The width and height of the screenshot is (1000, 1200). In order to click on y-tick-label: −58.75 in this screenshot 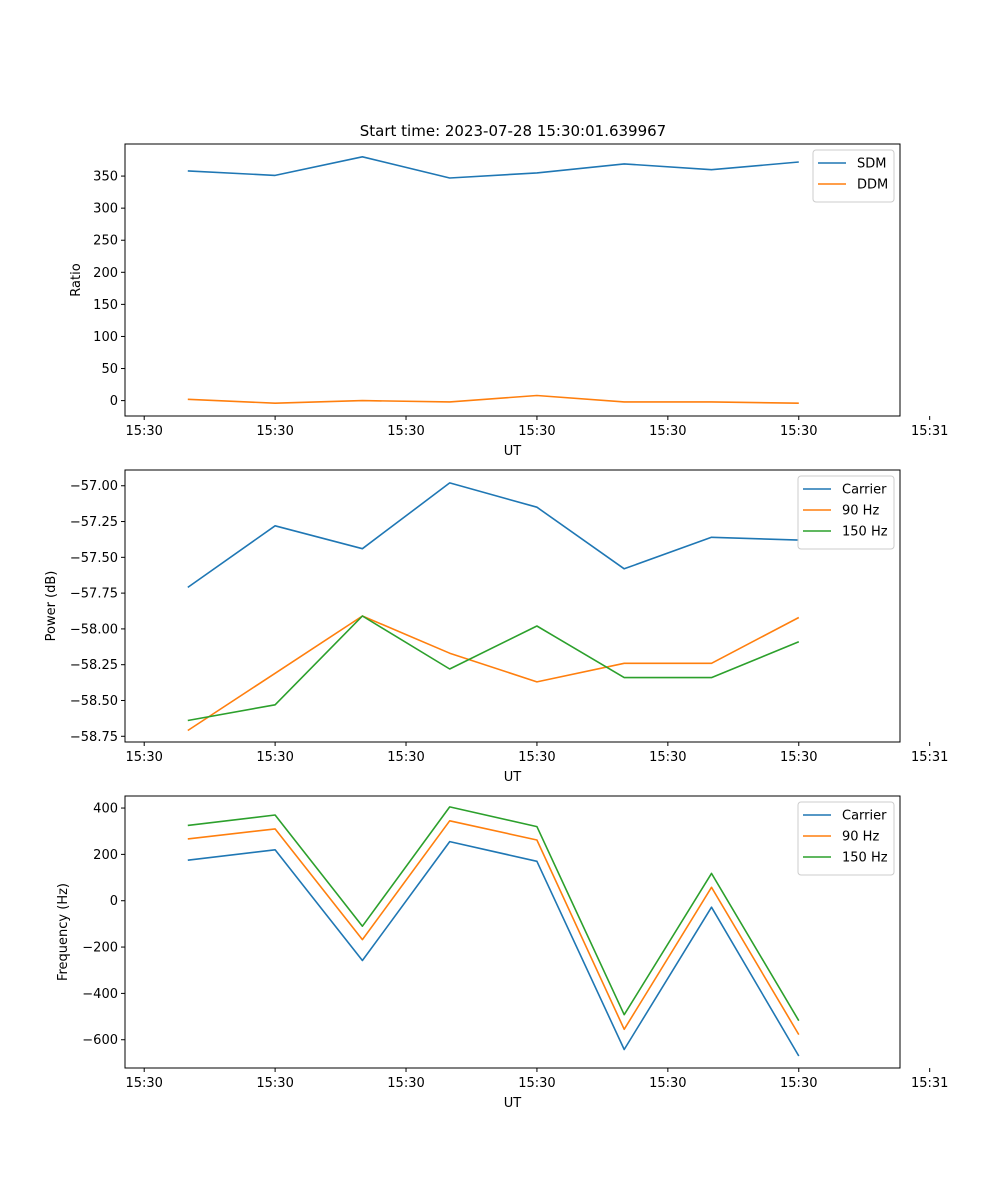, I will do `click(94, 737)`.